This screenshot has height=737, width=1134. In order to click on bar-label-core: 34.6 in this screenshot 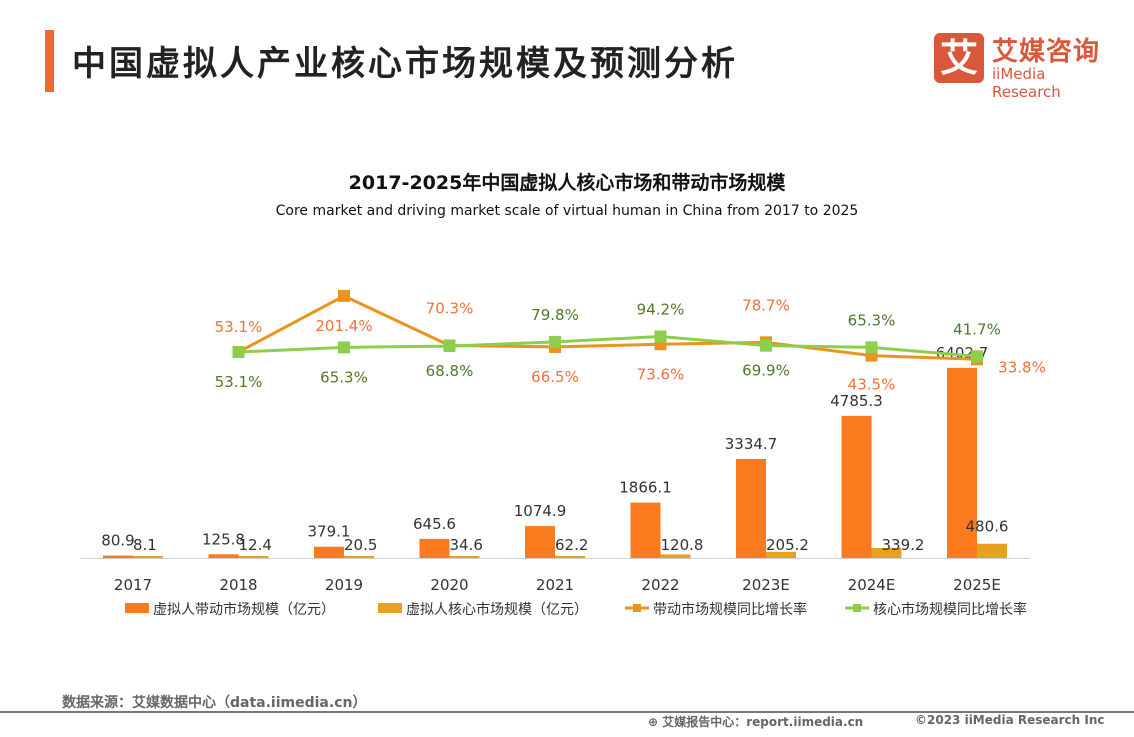, I will do `click(466, 545)`.